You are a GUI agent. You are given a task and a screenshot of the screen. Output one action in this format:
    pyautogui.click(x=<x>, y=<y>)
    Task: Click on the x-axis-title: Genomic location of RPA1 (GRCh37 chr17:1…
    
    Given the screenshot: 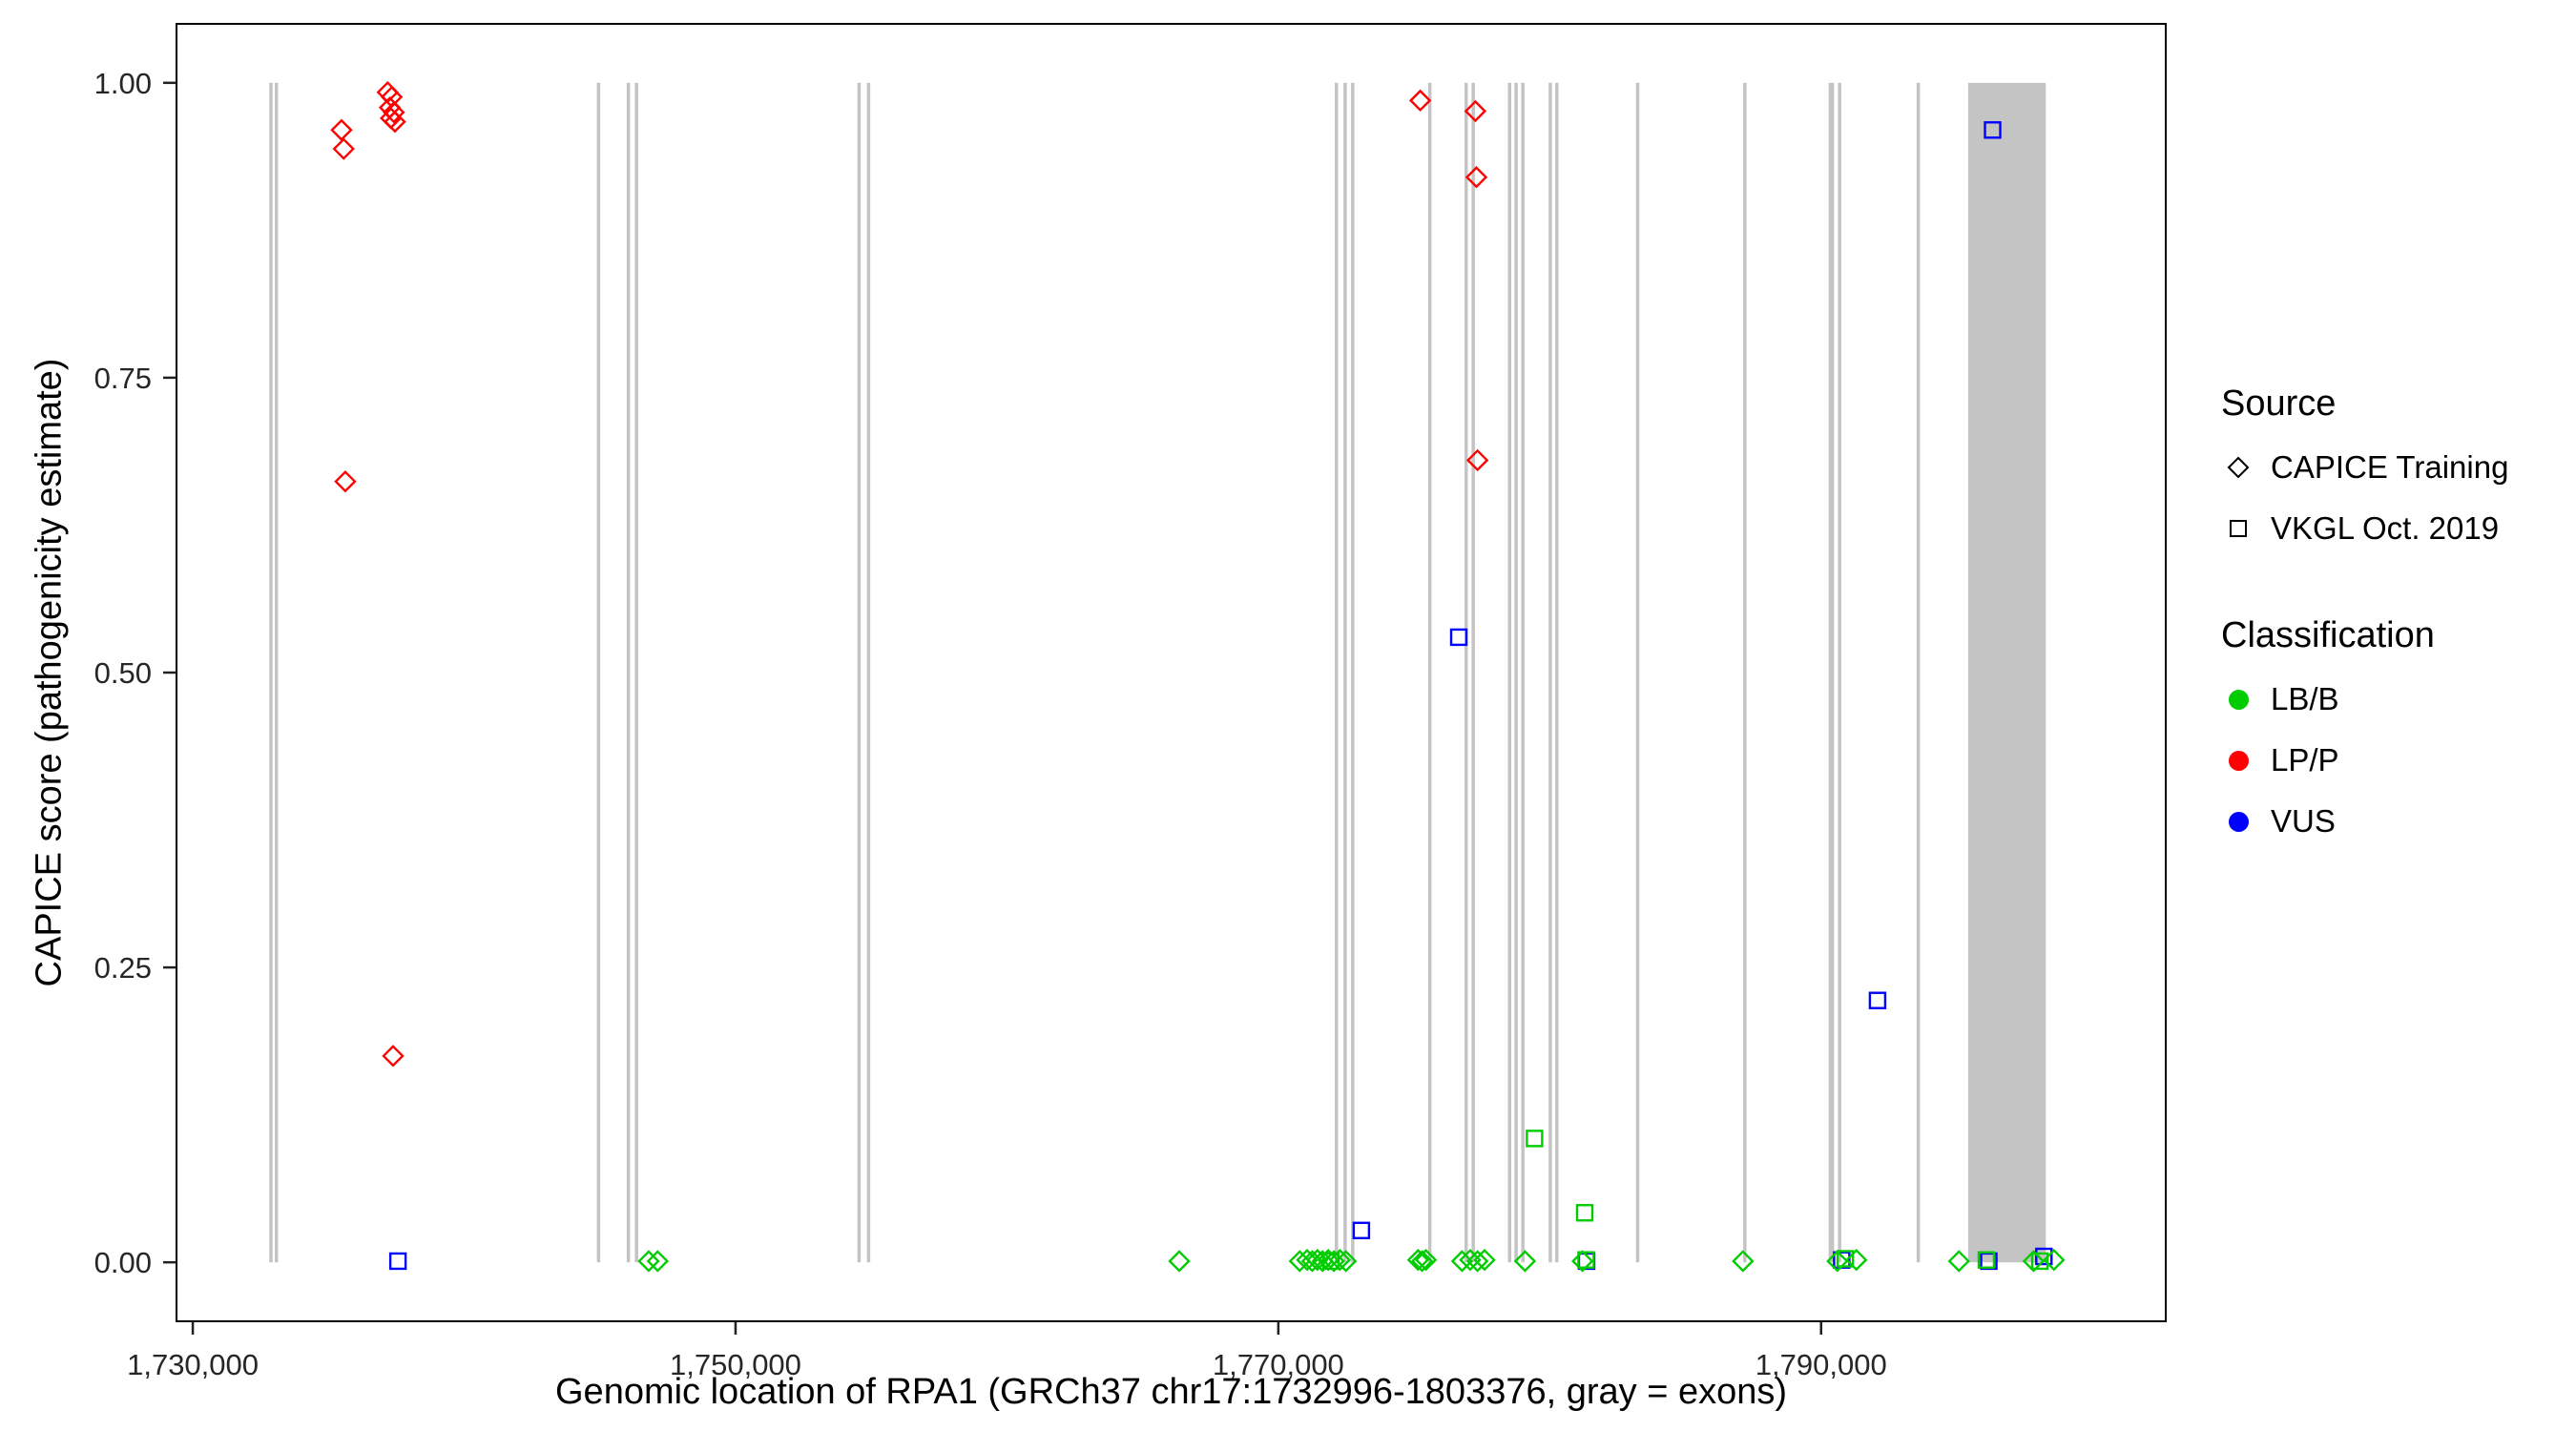 What is the action you would take?
    pyautogui.click(x=1171, y=1392)
    